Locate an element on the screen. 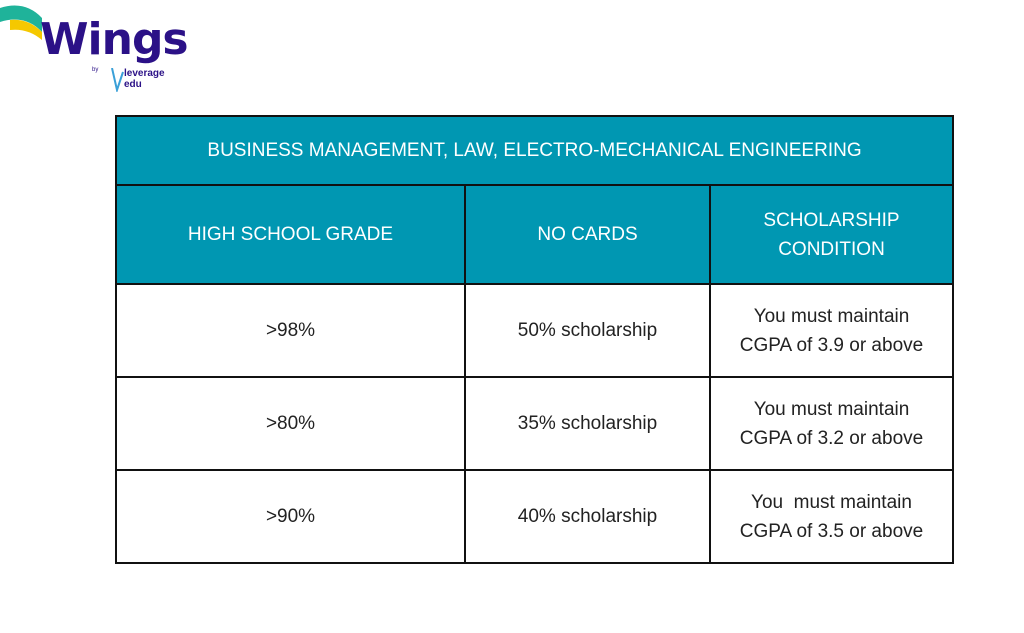 Image resolution: width=1024 pixels, height=633 pixels. cell-grade: >98% is located at coordinates (290, 330).